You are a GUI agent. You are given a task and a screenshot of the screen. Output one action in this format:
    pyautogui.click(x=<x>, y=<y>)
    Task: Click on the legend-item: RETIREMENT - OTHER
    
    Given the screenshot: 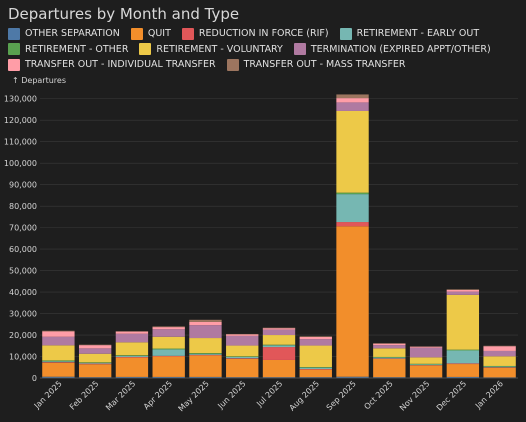 What is the action you would take?
    pyautogui.click(x=68, y=50)
    